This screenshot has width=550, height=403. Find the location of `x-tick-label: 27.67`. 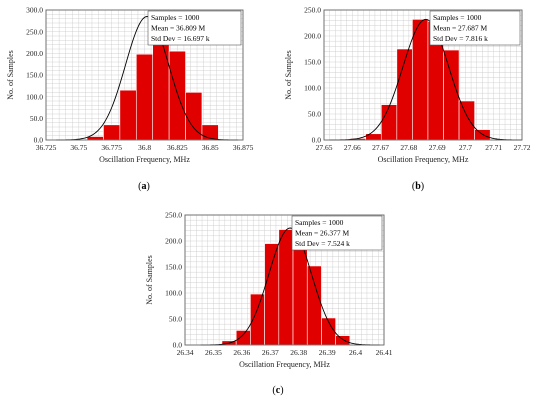

x-tick-label: 27.67 is located at coordinates (380, 147).